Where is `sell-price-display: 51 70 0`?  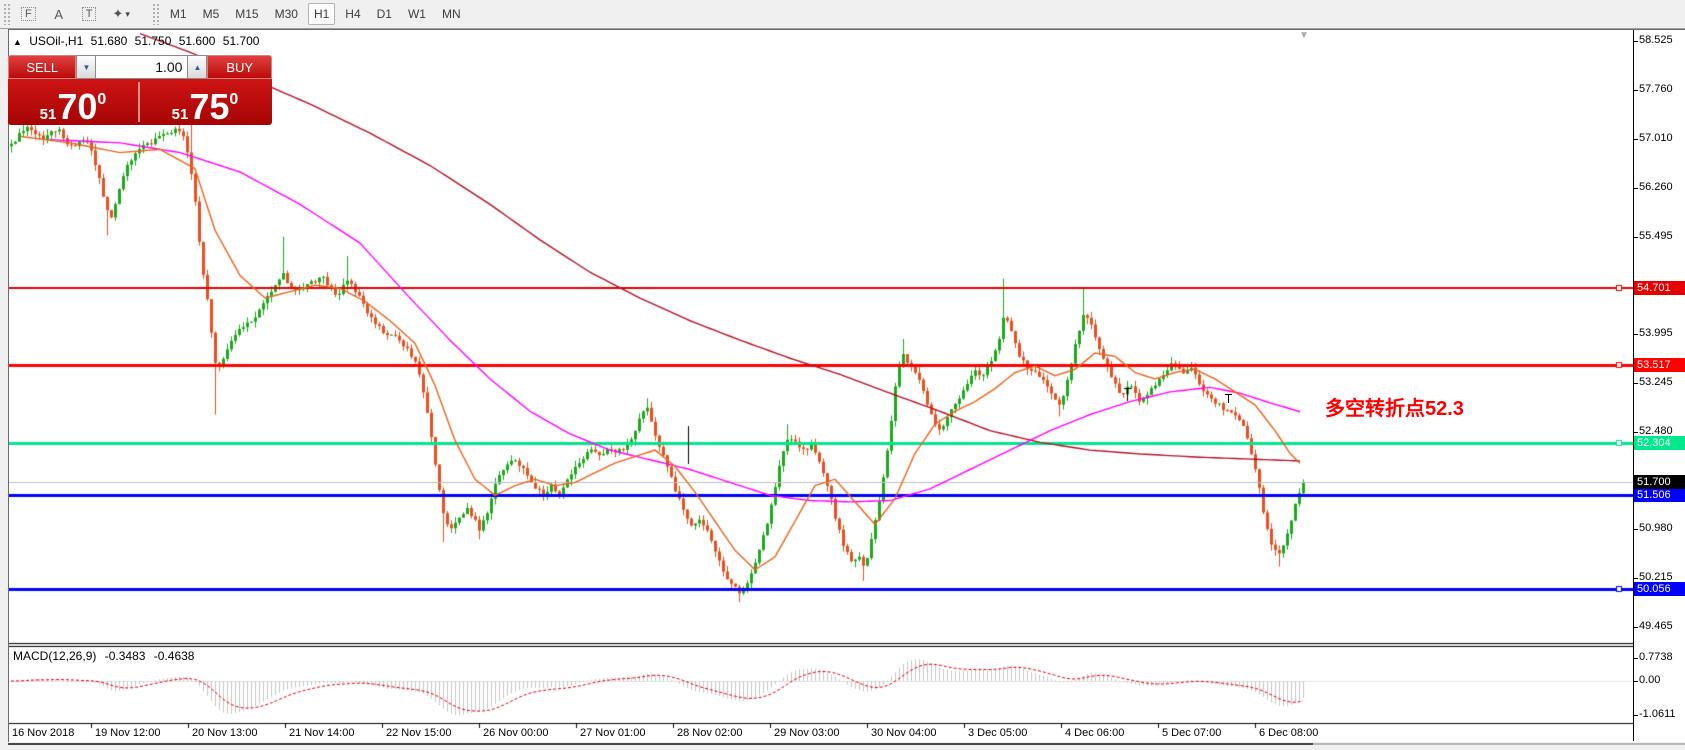 sell-price-display: 51 70 0 is located at coordinates (73, 107).